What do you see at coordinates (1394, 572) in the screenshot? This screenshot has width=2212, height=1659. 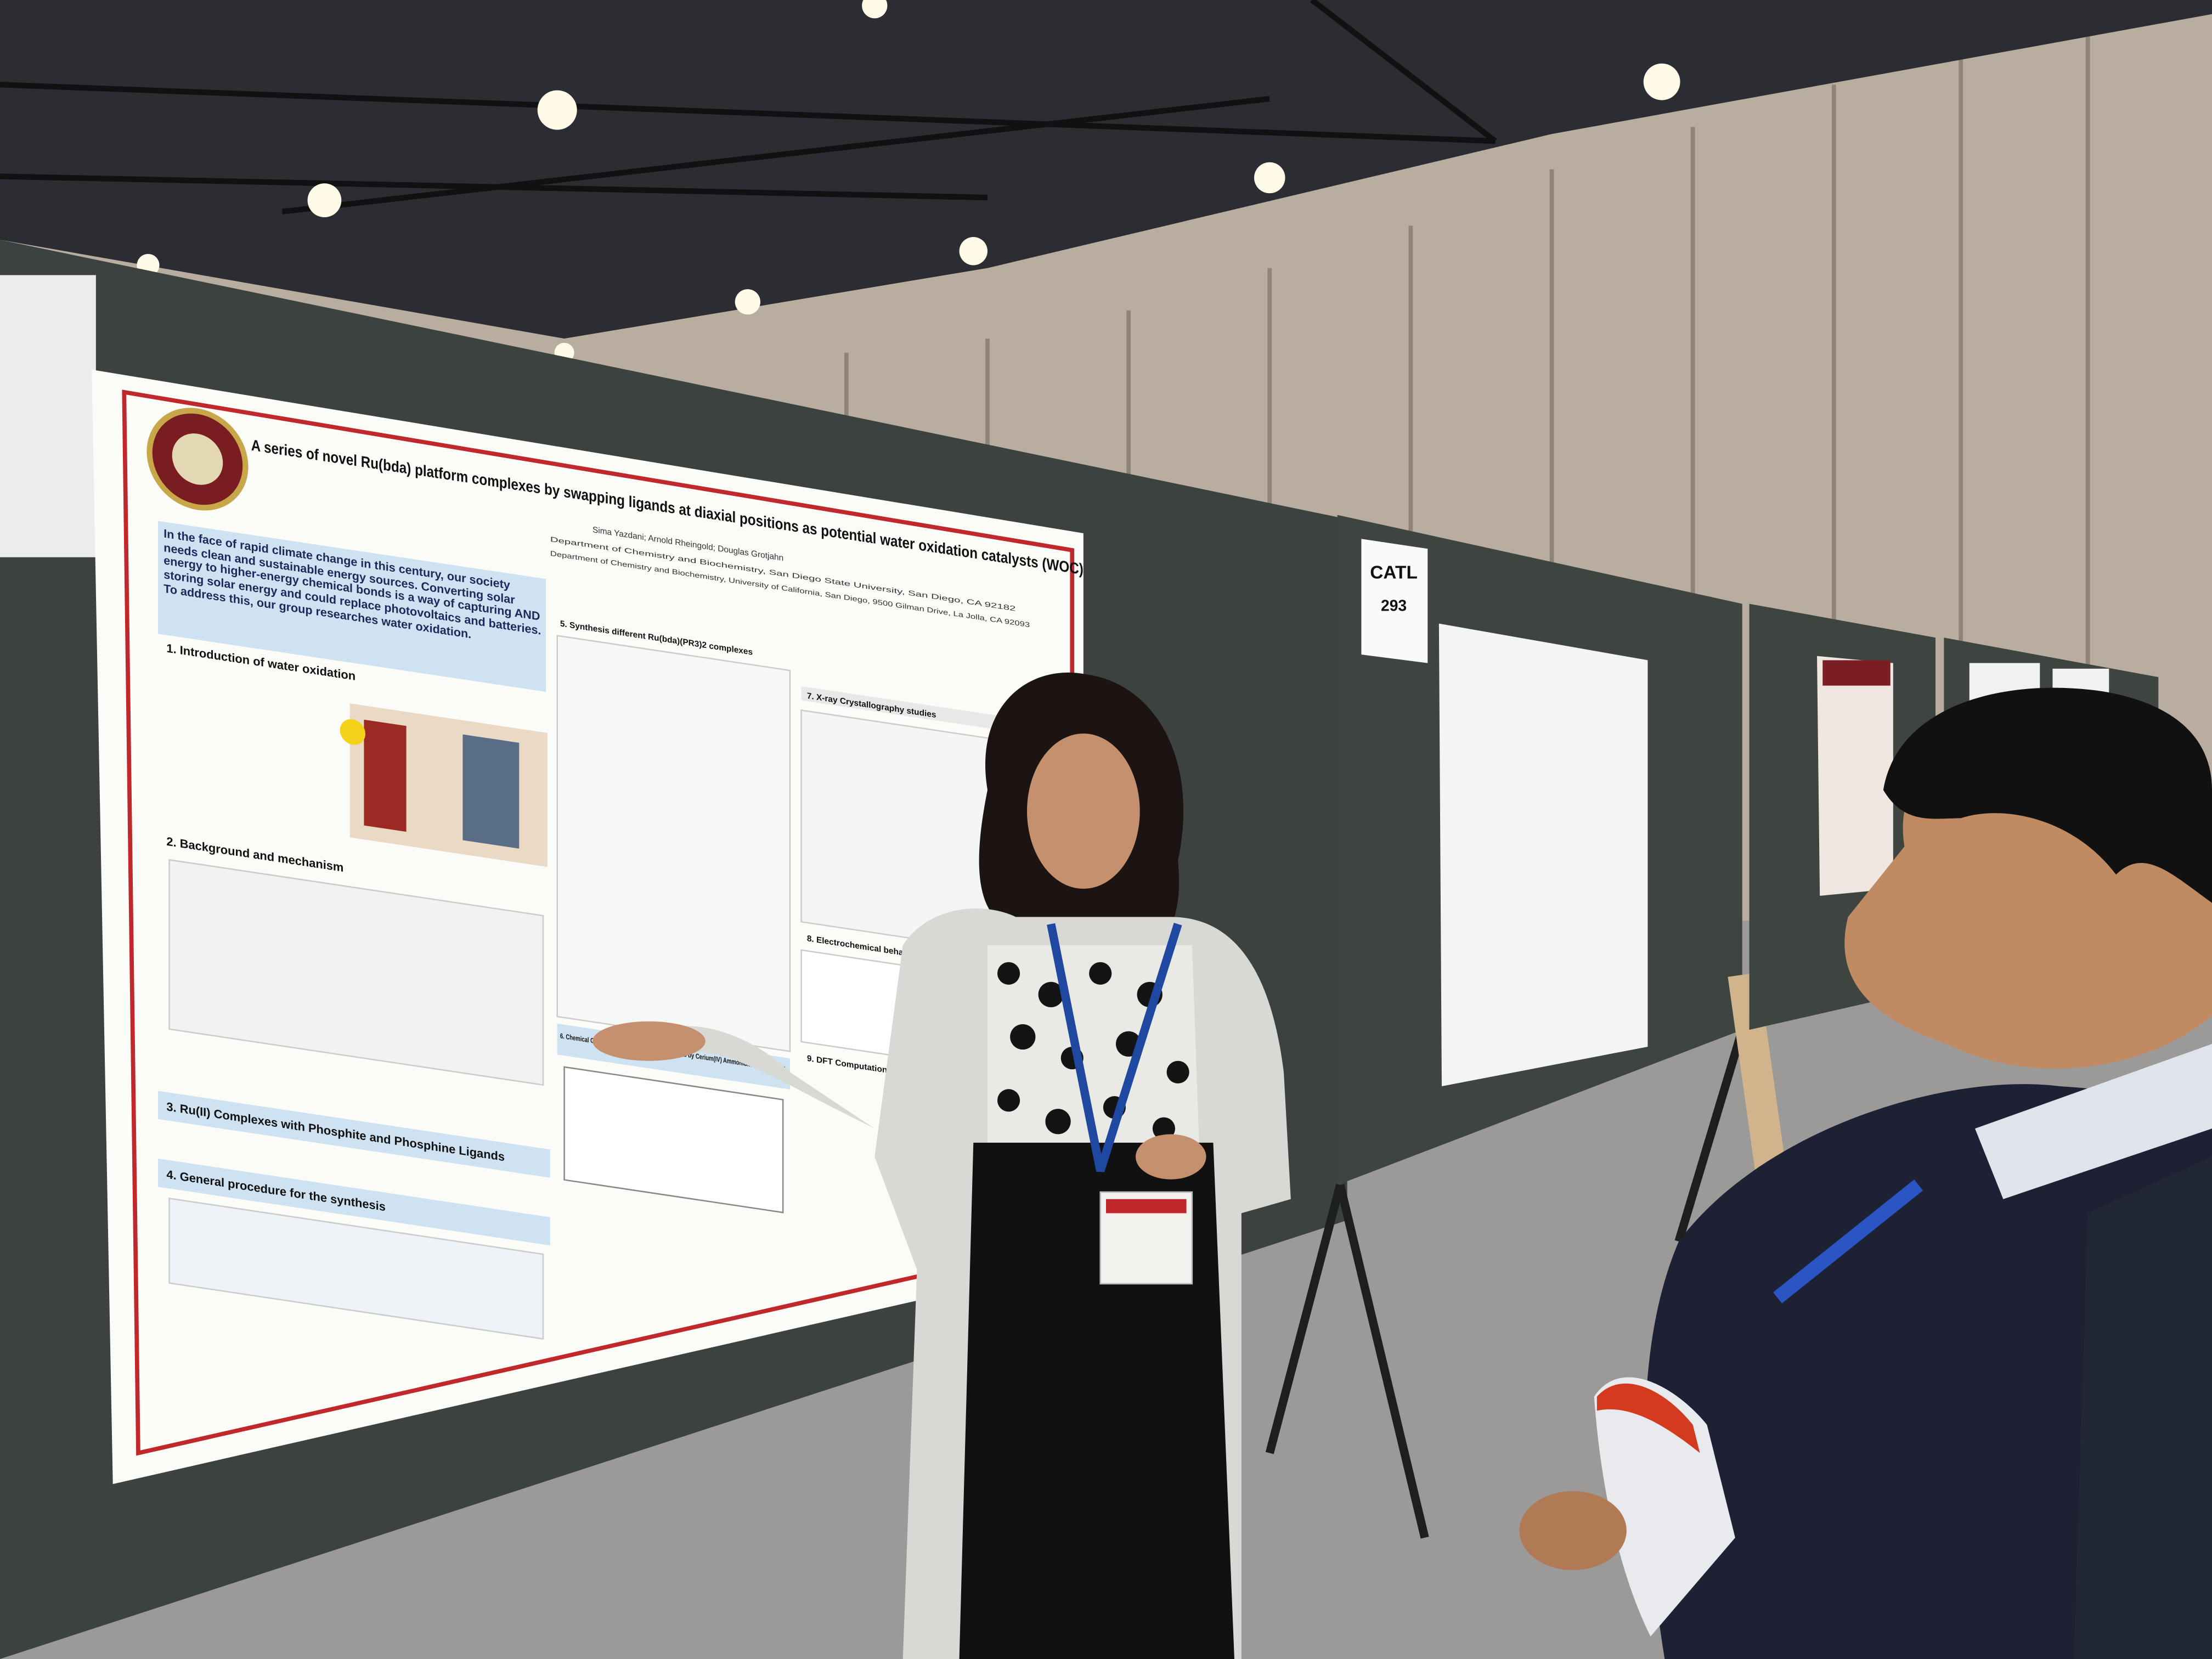 I see `sign-code: CATL` at bounding box center [1394, 572].